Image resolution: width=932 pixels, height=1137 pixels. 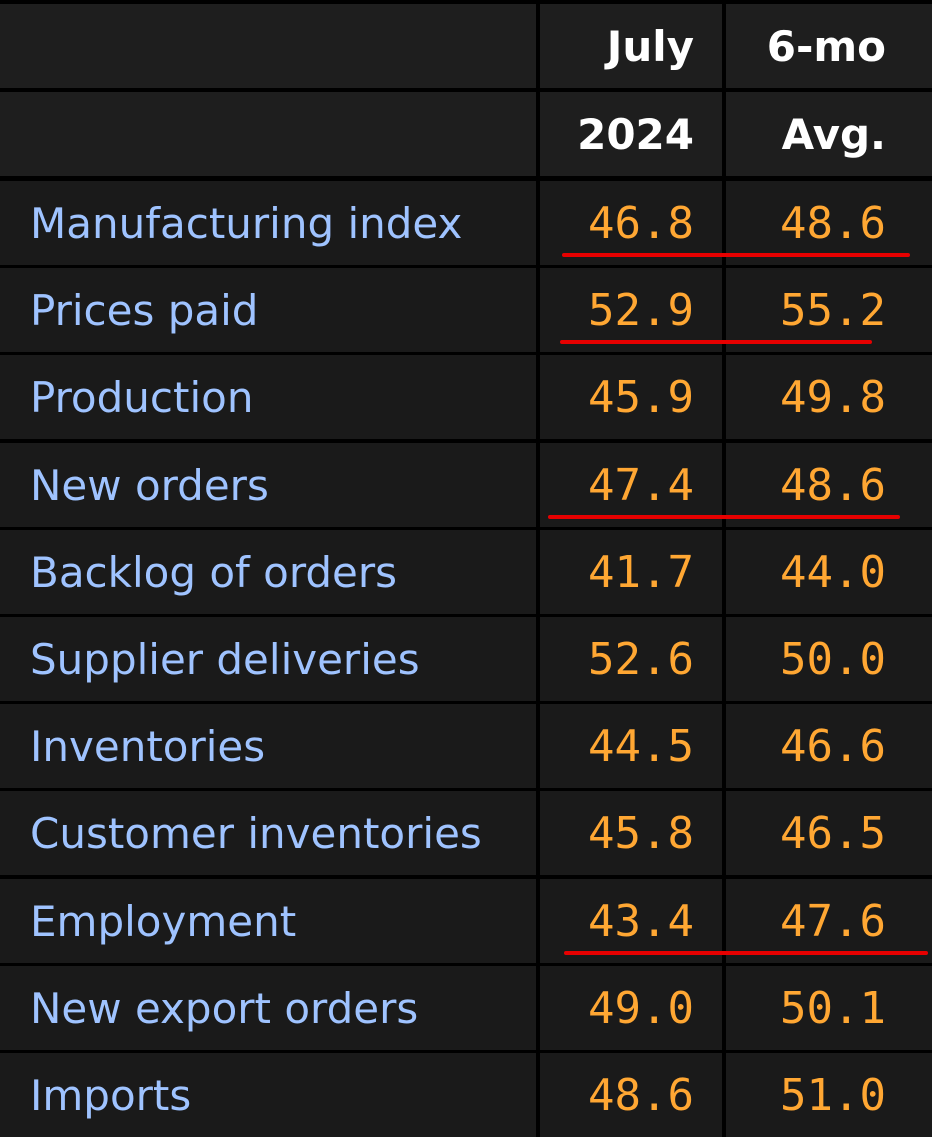 I want to click on row-label-cell: Inventories, so click(x=268, y=746).